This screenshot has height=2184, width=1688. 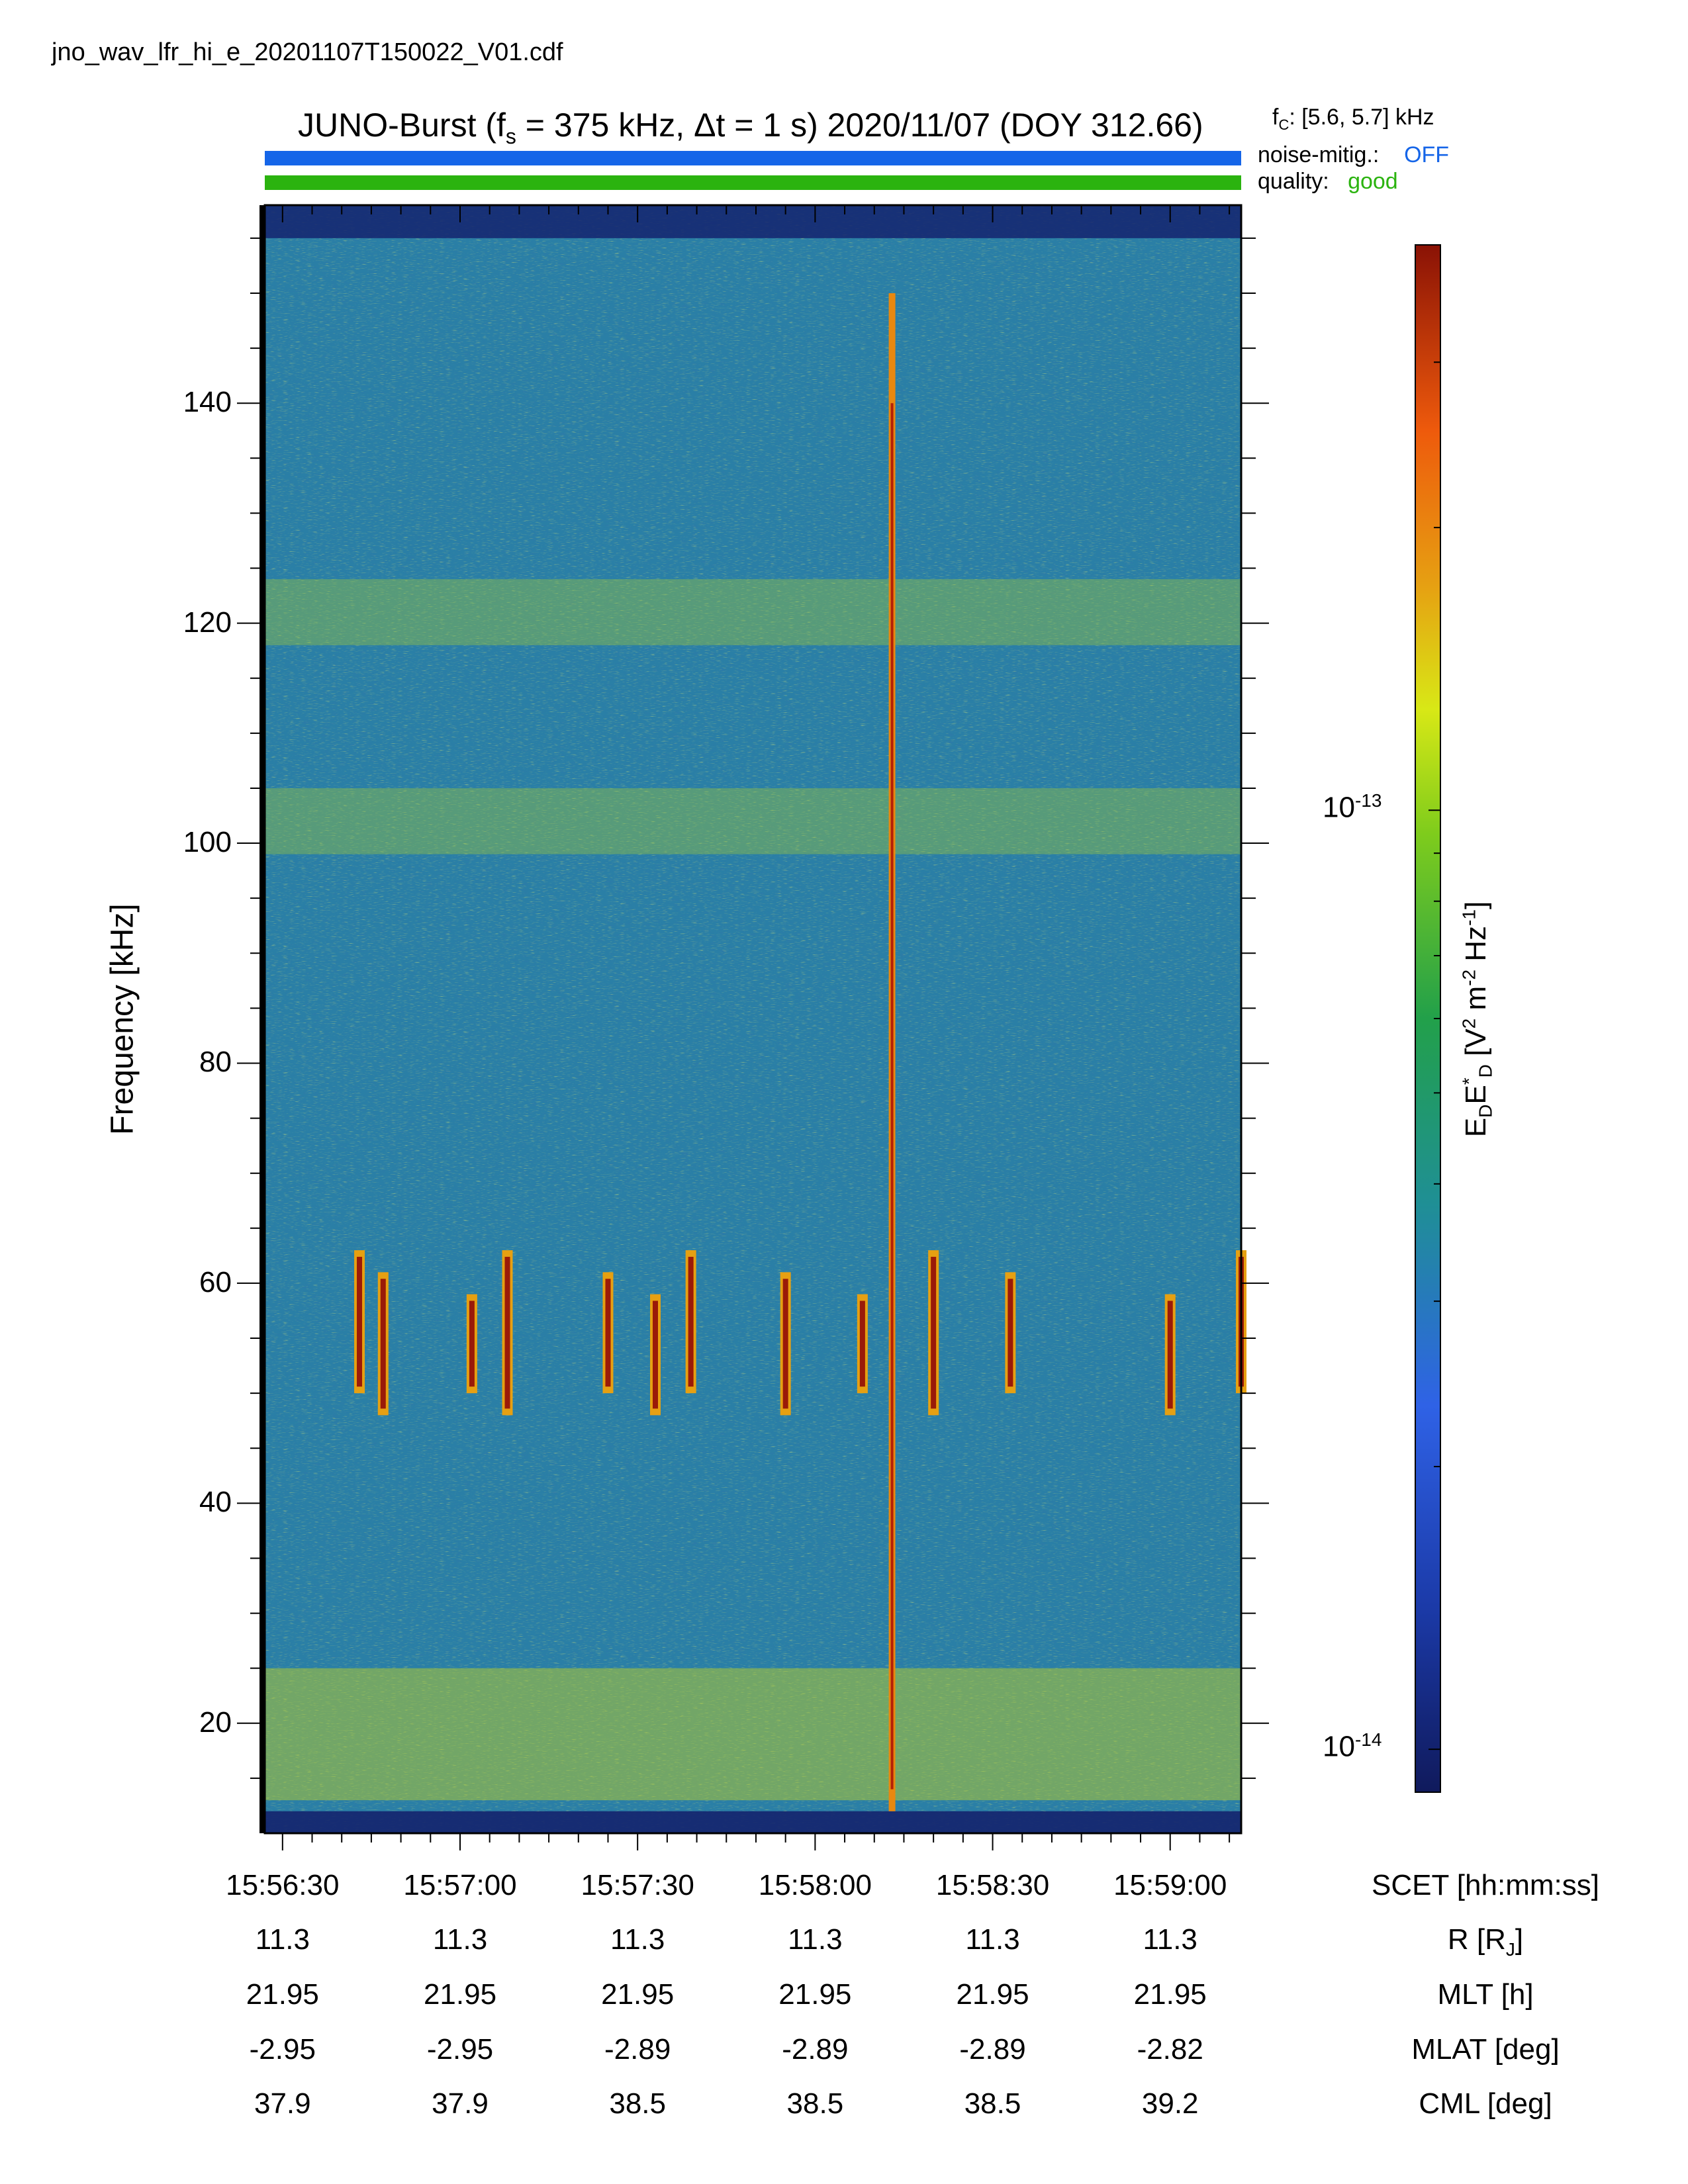 What do you see at coordinates (1486, 1994) in the screenshot?
I see `ephemeris-row-label: MLT [h]` at bounding box center [1486, 1994].